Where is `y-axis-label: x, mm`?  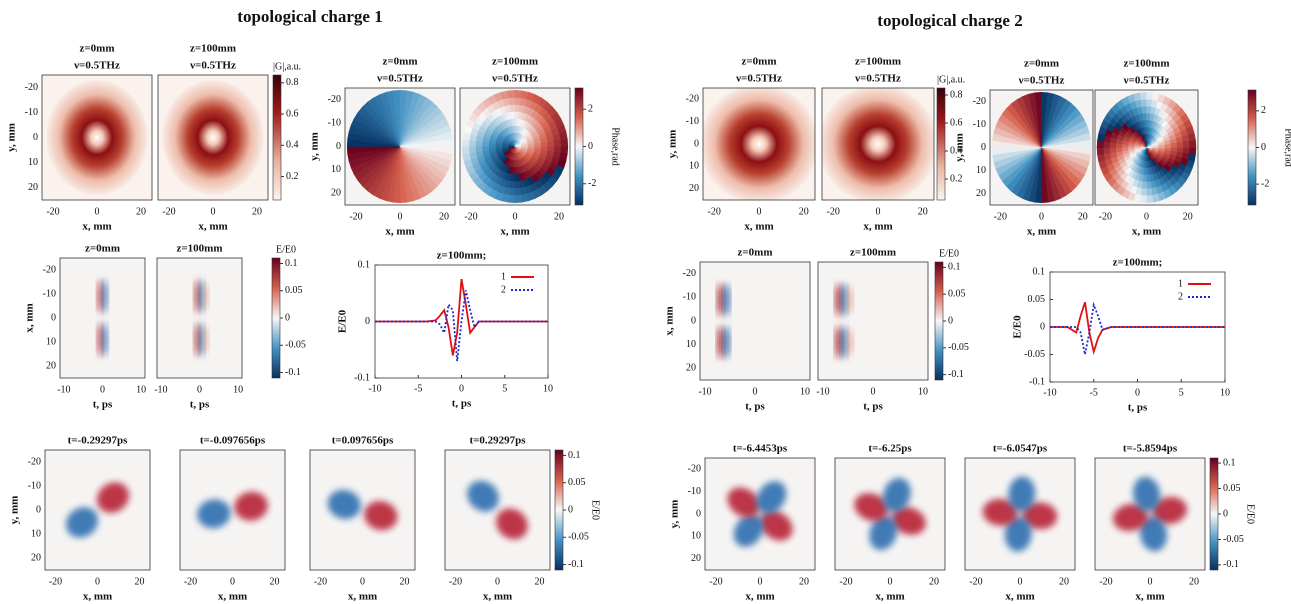 y-axis-label: x, mm is located at coordinates (670, 320).